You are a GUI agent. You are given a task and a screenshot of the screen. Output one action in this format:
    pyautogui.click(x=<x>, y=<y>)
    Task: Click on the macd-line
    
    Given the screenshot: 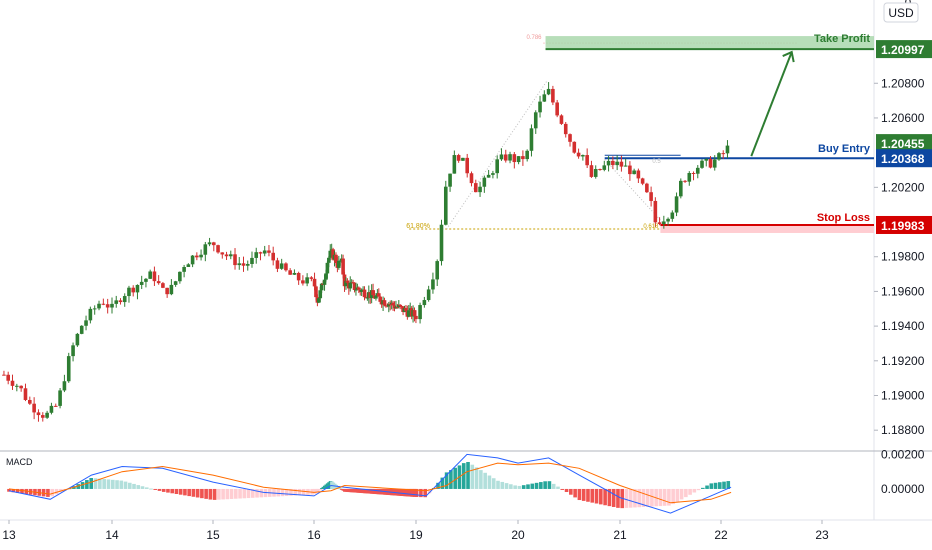 What is the action you would take?
    pyautogui.click(x=370, y=483)
    